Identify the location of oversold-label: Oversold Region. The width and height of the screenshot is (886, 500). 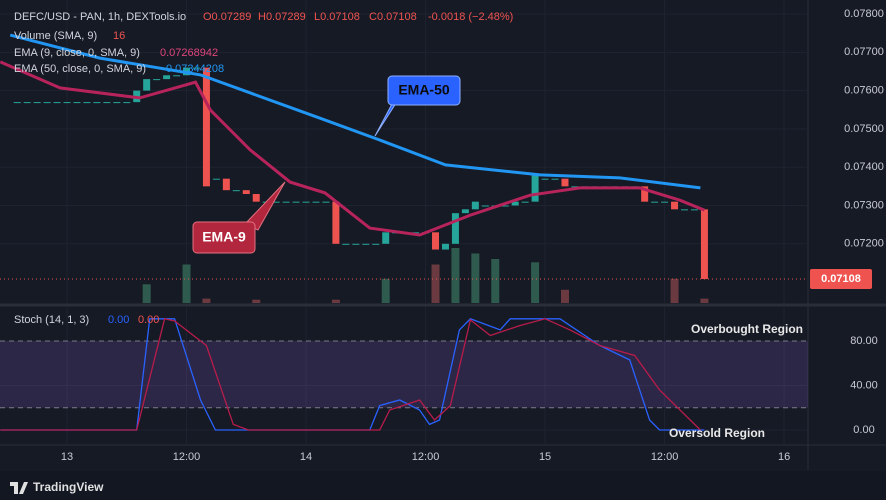
(717, 433).